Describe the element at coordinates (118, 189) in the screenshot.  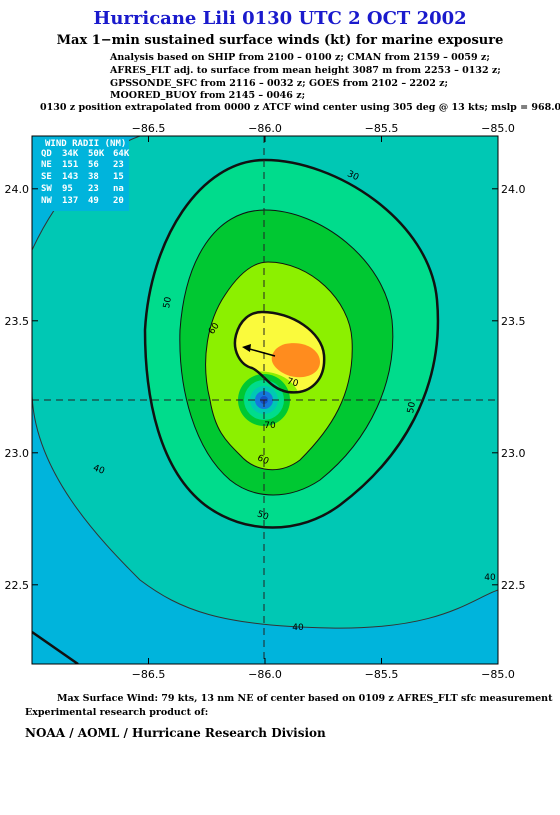
I see `wind-radii-cell: na` at that location.